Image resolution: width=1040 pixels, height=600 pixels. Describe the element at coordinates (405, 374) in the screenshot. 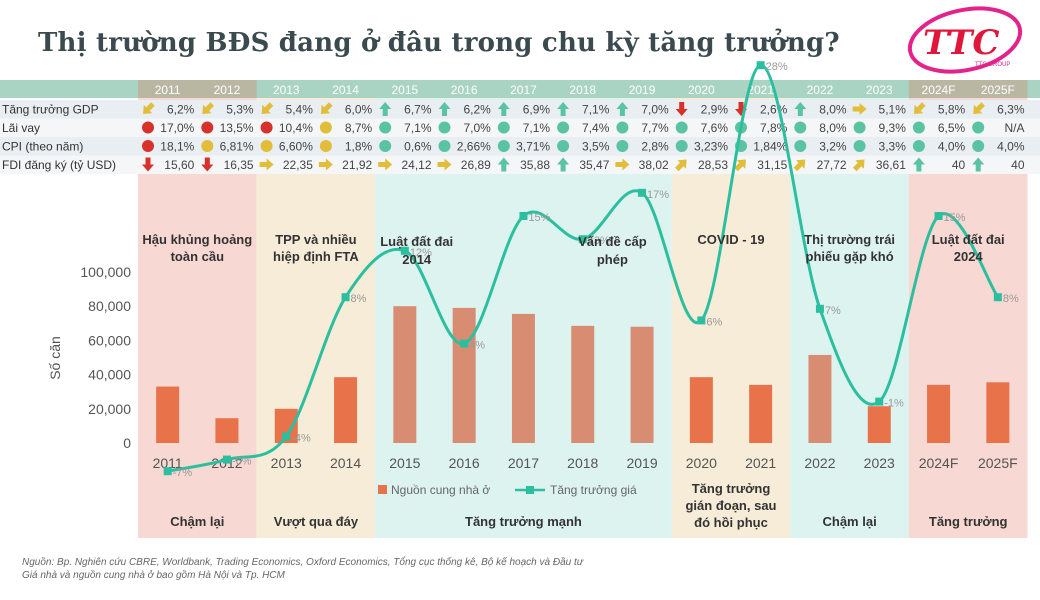

I see `bar-2015` at that location.